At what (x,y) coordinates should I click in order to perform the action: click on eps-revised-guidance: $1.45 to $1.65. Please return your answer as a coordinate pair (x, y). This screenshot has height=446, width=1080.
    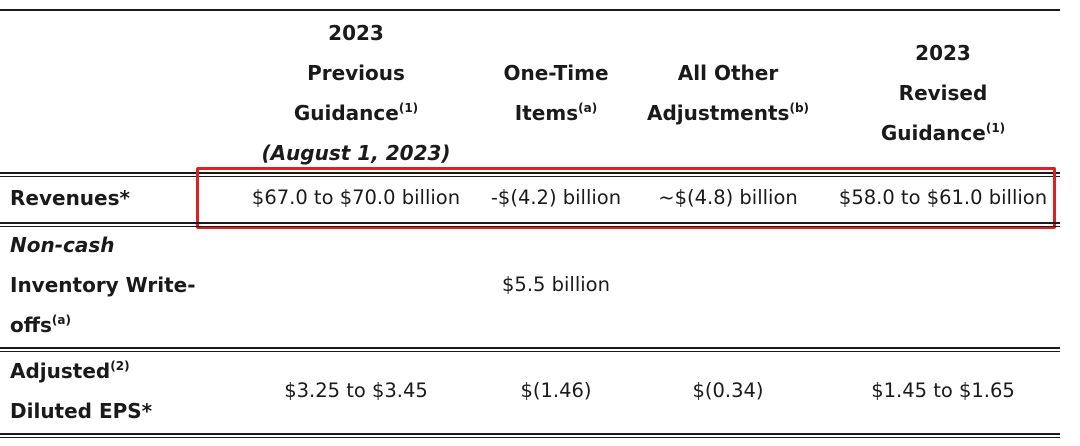
    Looking at the image, I should click on (943, 390).